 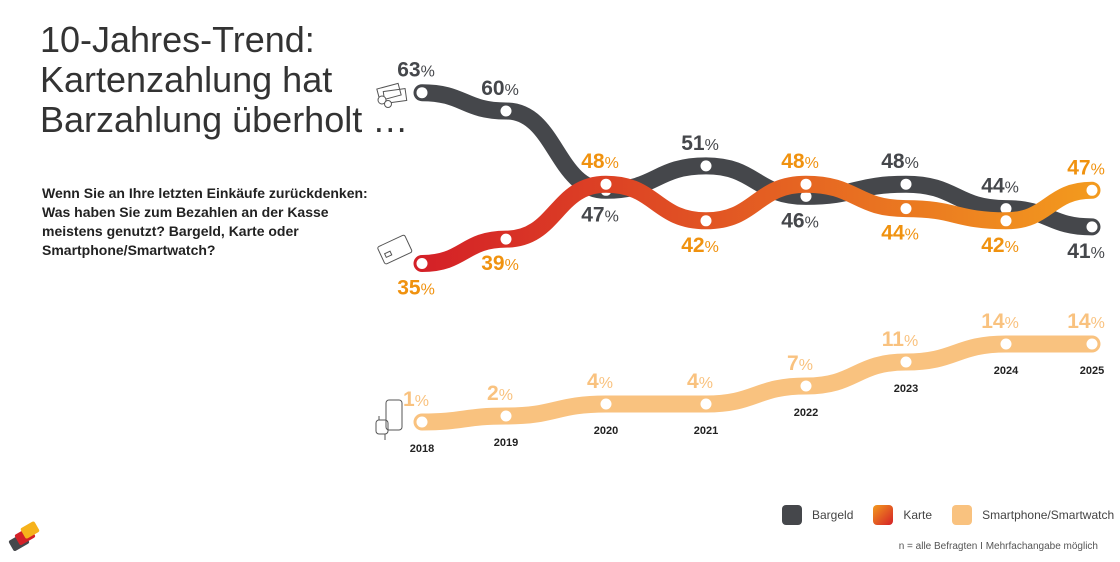 What do you see at coordinates (506, 443) in the screenshot?
I see `x-tick-label: 2019` at bounding box center [506, 443].